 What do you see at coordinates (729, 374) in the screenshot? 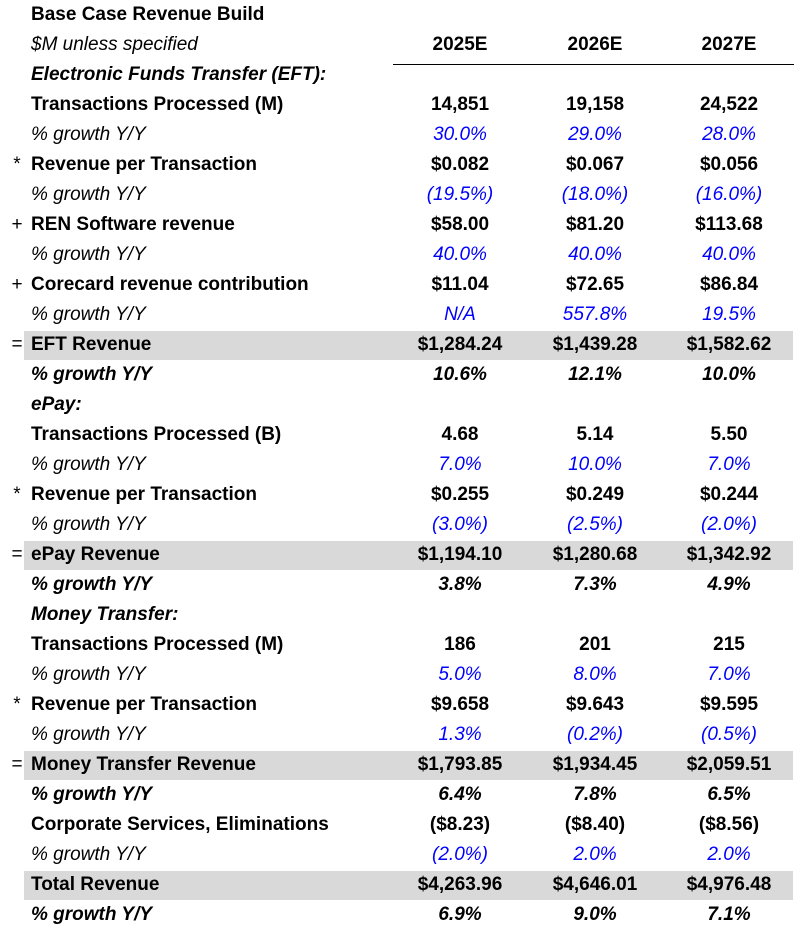
I see `cell-2027e: 10.0%` at bounding box center [729, 374].